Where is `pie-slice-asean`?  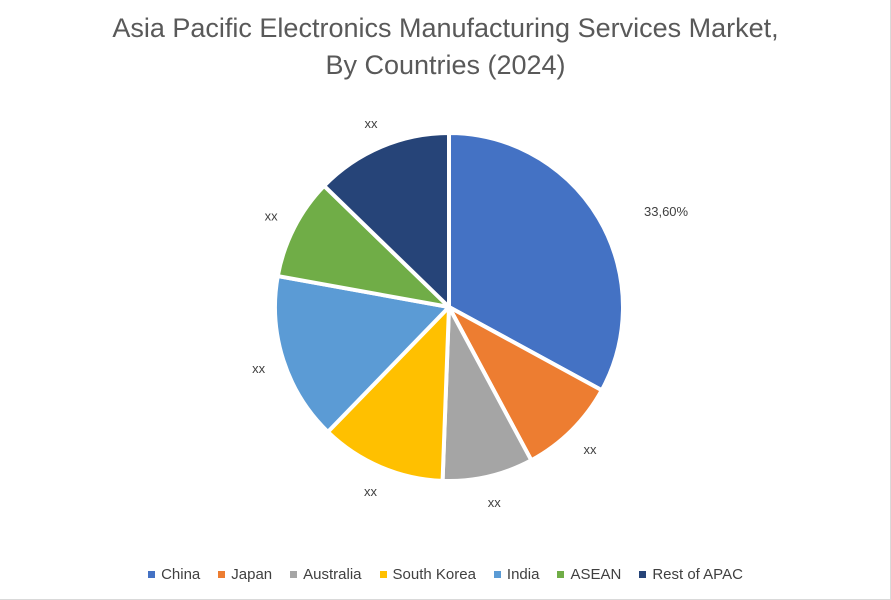
pie-slice-asean is located at coordinates (363, 246).